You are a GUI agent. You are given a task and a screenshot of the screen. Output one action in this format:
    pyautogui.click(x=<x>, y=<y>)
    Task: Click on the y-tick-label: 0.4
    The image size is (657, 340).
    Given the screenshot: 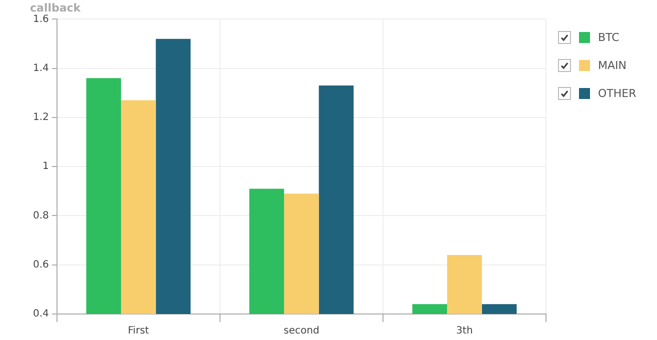 What is the action you would take?
    pyautogui.click(x=40, y=314)
    